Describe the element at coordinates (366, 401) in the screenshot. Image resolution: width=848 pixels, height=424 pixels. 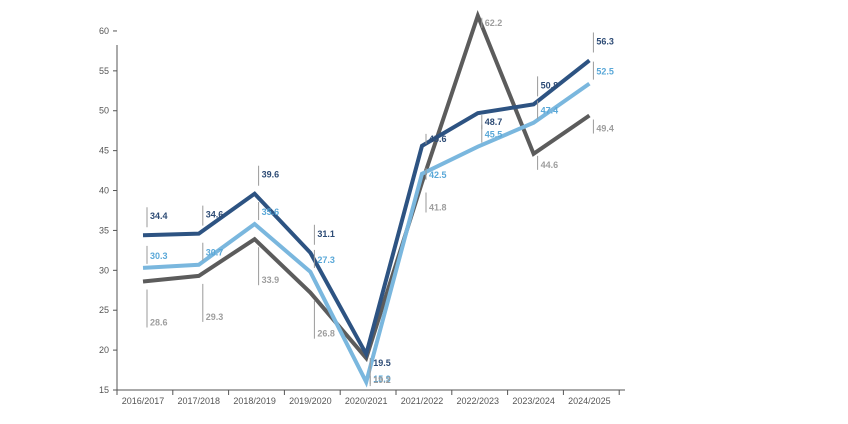
I see `x-tick-label: 2020/2021` at that location.